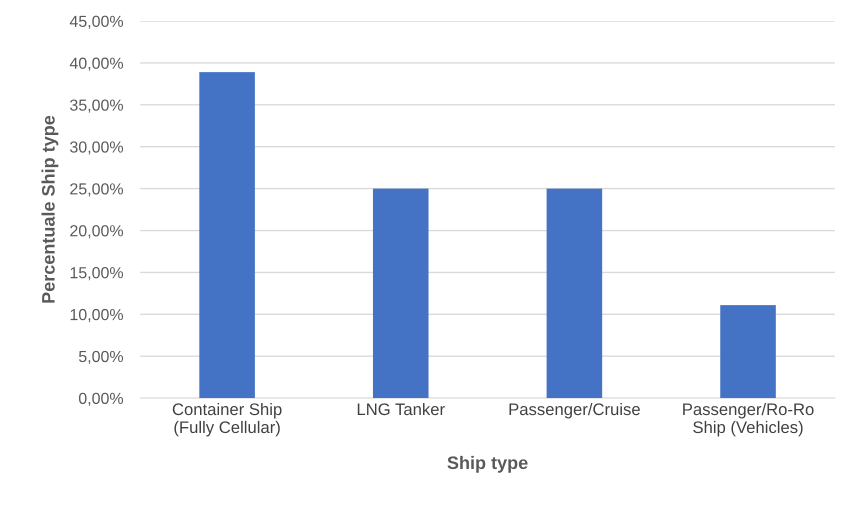 The image size is (845, 513). I want to click on y-tick-label: 0,00%, so click(101, 399).